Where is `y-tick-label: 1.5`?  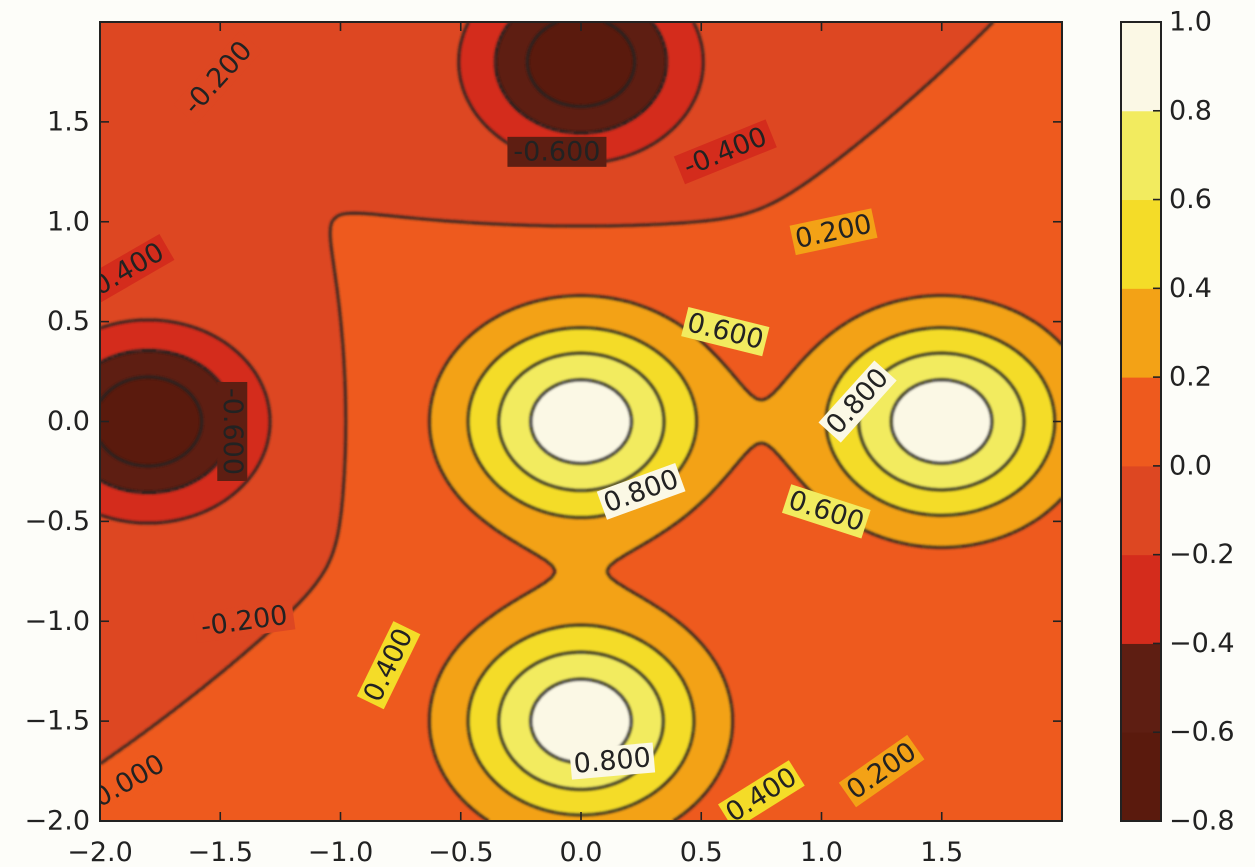 y-tick-label: 1.5 is located at coordinates (68, 121).